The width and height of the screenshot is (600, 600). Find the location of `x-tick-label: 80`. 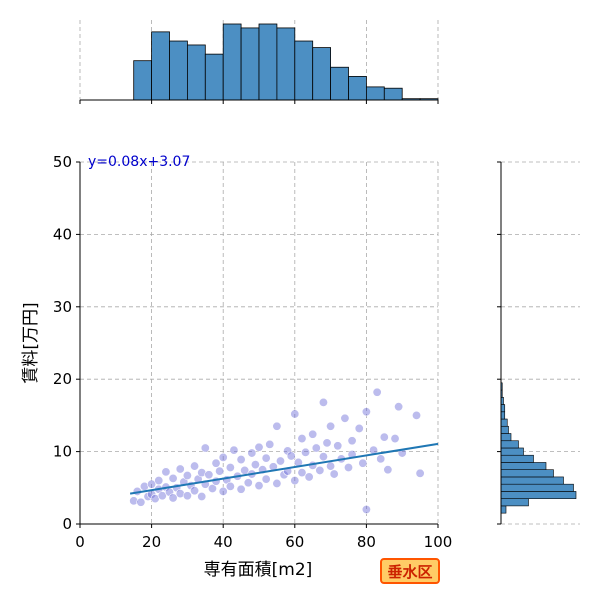

x-tick-label: 80 is located at coordinates (366, 542).